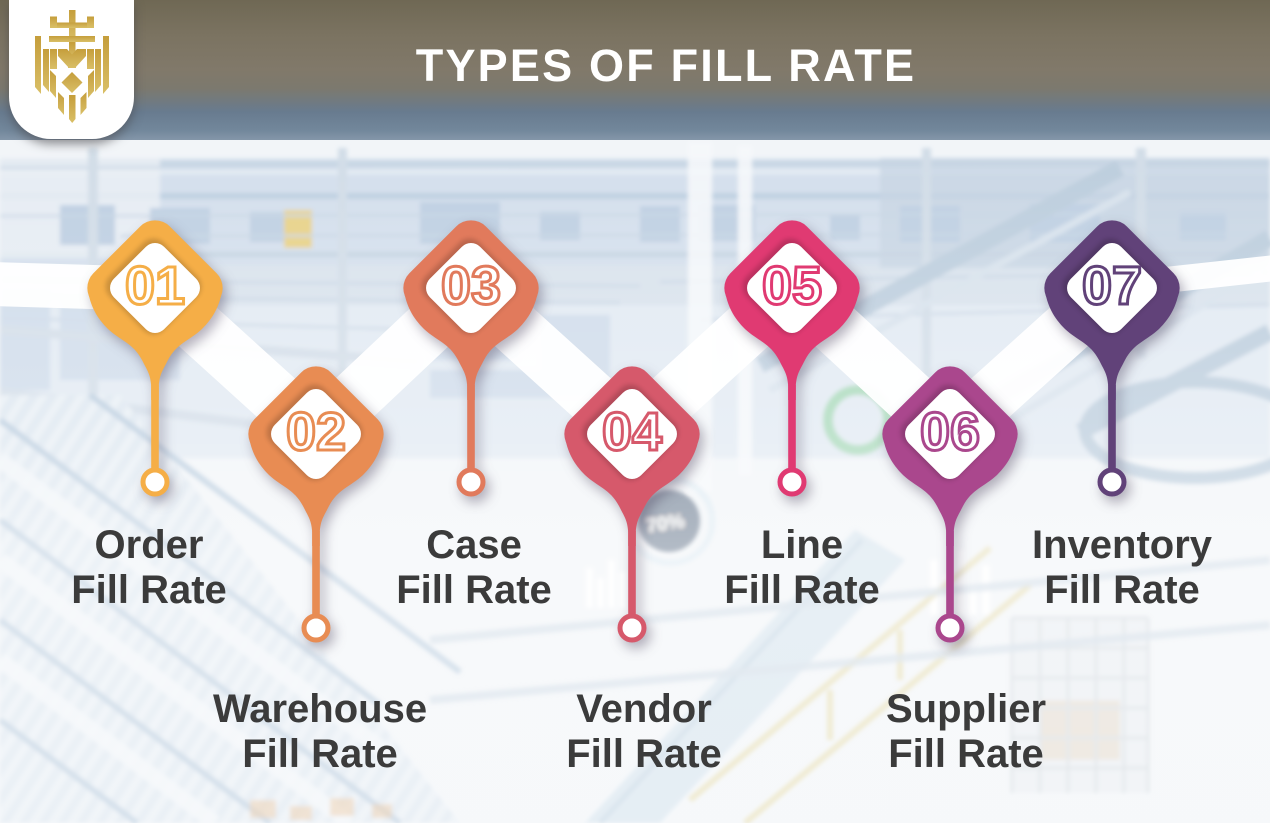  Describe the element at coordinates (950, 432) in the screenshot. I see `svg-text: 06` at that location.